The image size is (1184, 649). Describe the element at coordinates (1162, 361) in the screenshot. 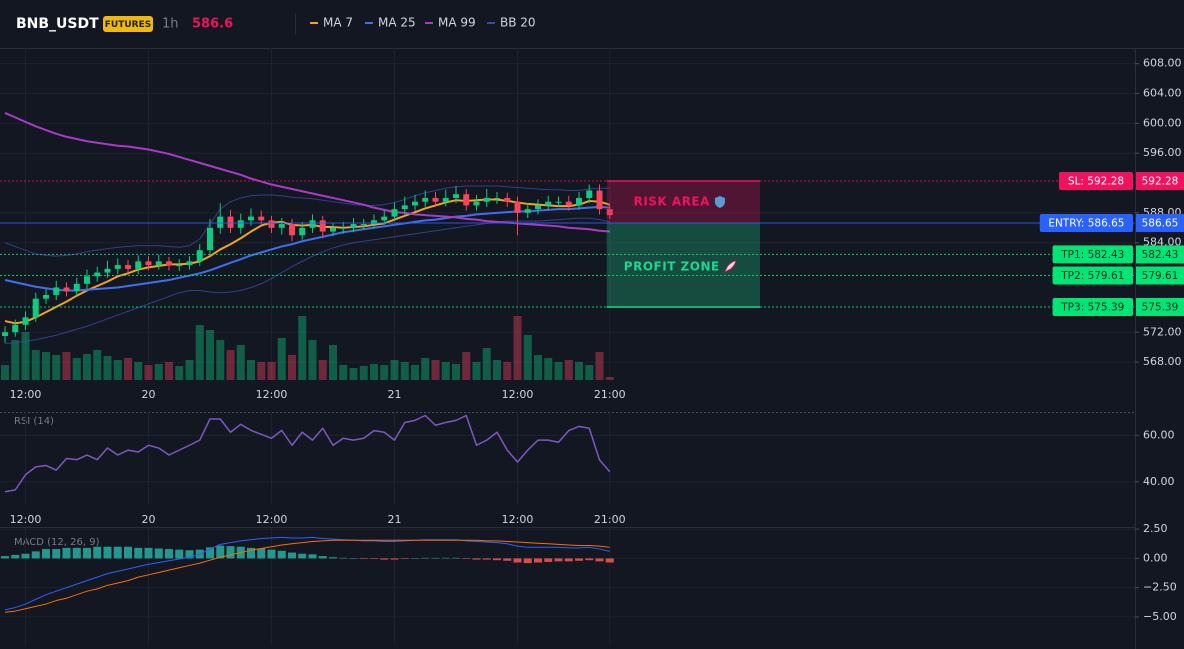

I see `y-tick-label: 568.00` at that location.